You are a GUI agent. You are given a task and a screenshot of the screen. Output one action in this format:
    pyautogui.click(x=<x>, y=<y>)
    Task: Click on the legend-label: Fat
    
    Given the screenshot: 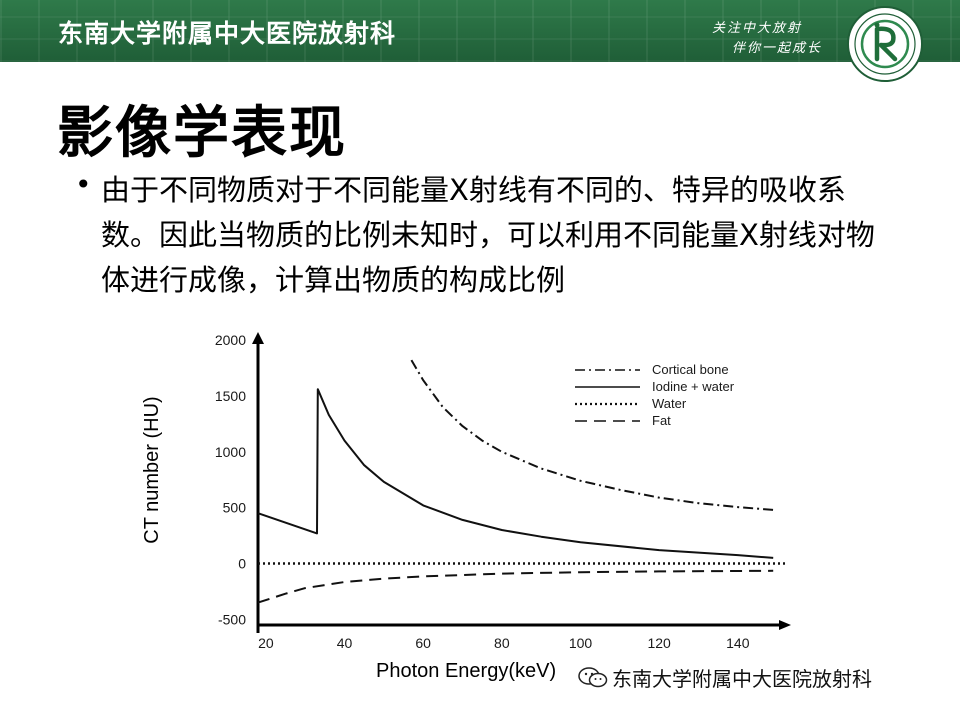 What is the action you would take?
    pyautogui.click(x=661, y=420)
    